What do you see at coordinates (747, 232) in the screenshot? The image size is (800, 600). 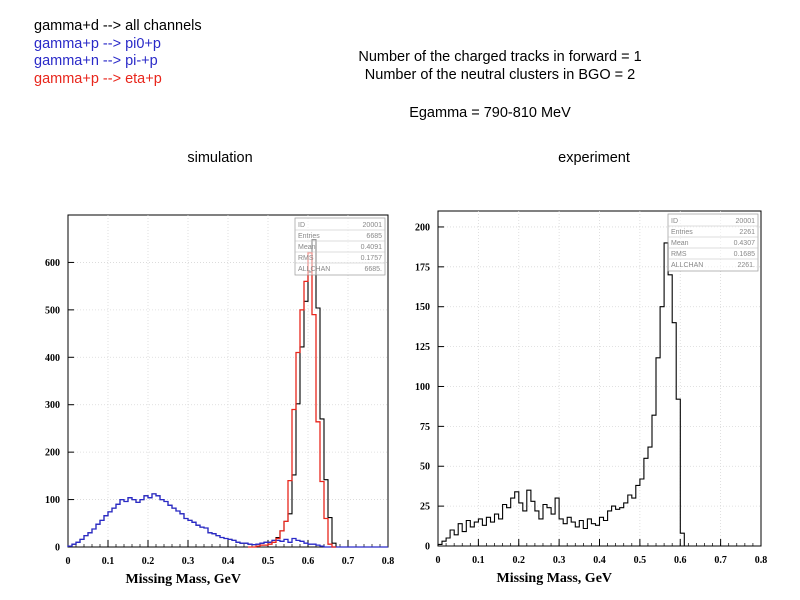 I see `stats-value: 2261` at bounding box center [747, 232].